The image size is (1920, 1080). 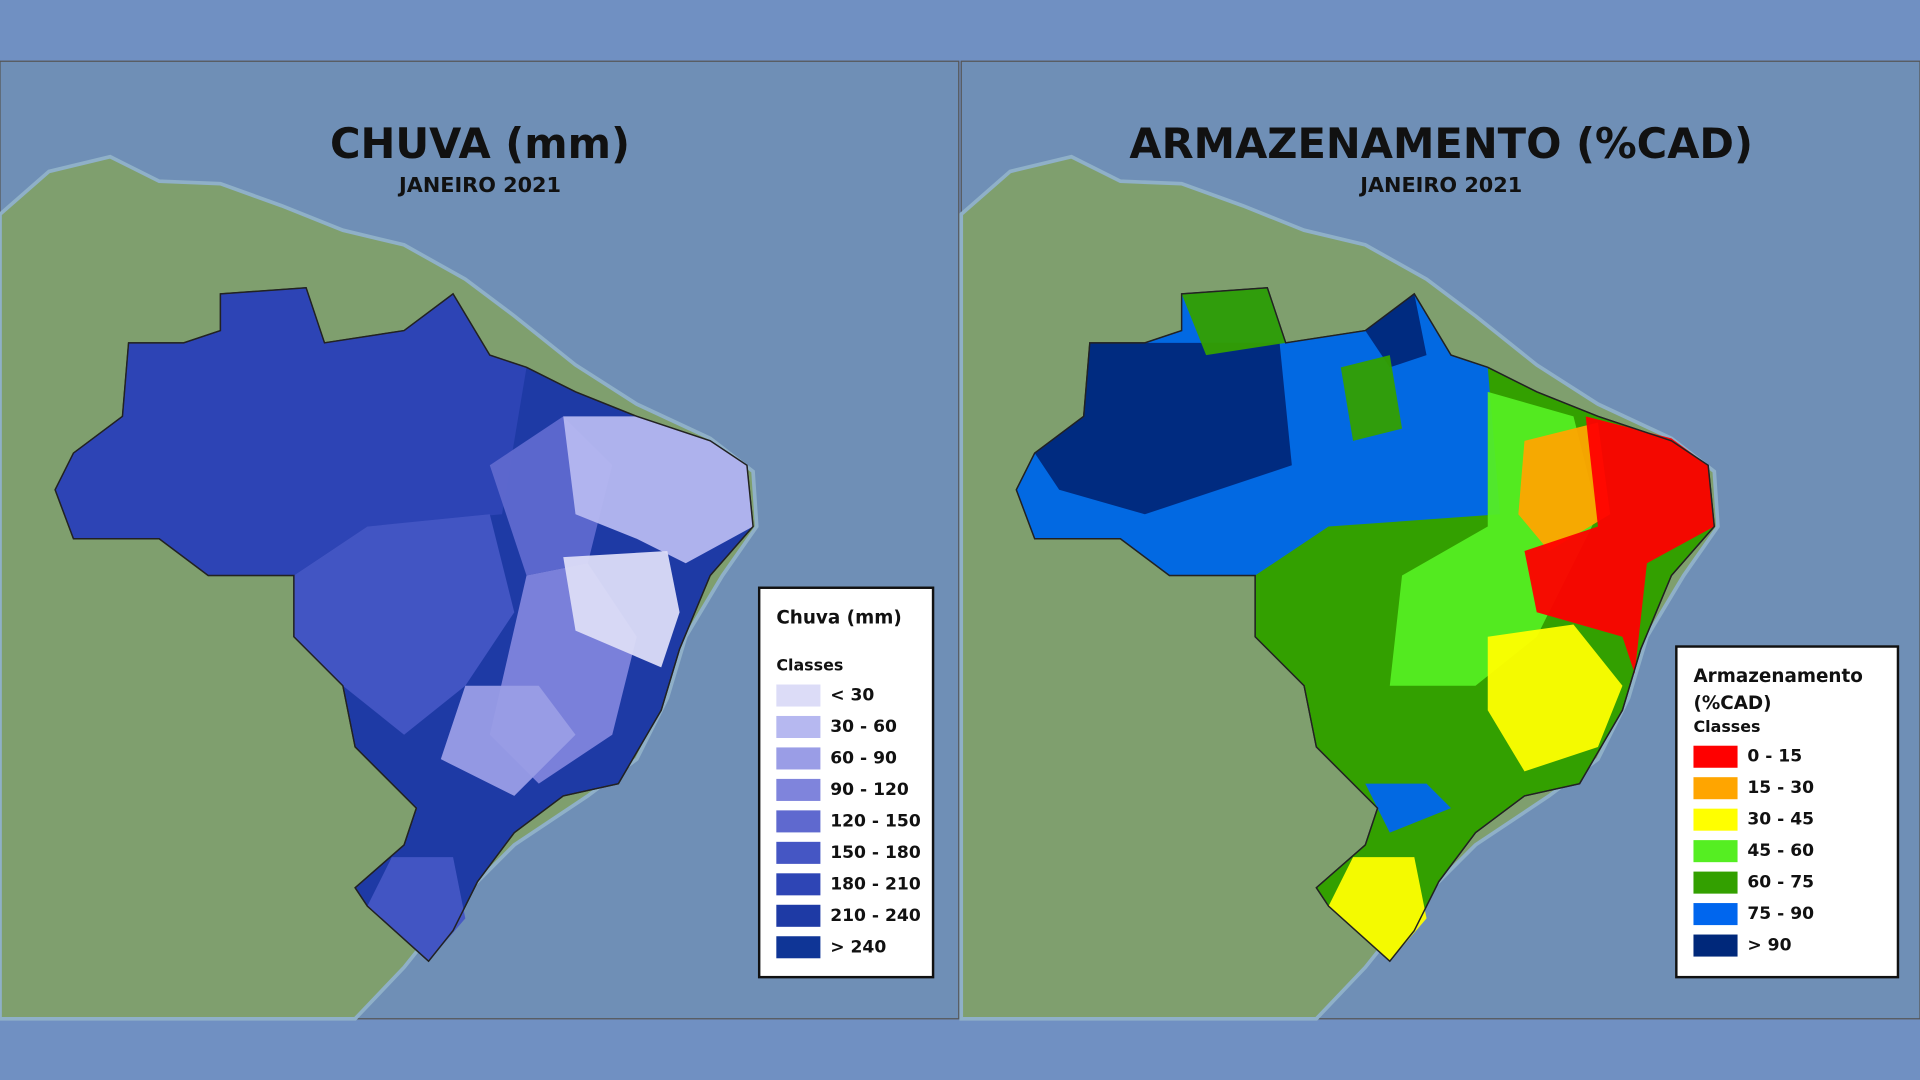 I want to click on legend-label: 210 - 240, so click(x=875, y=916).